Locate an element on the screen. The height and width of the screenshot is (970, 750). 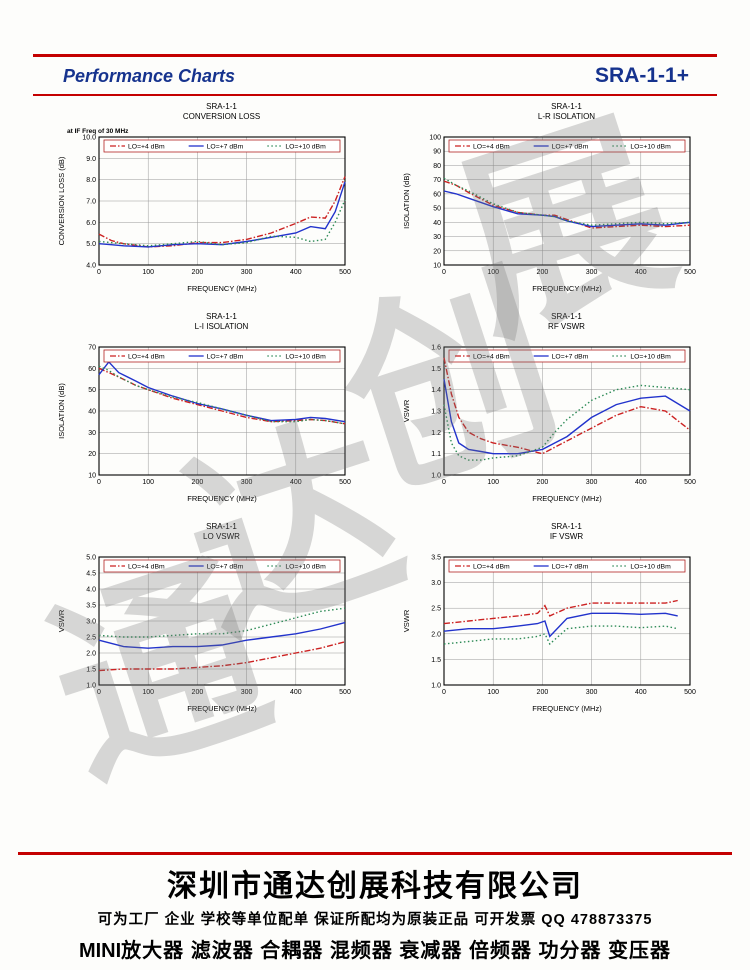
chart-title: SRA-1-1 L-I ISOLATION is located at coordinates (202, 322).